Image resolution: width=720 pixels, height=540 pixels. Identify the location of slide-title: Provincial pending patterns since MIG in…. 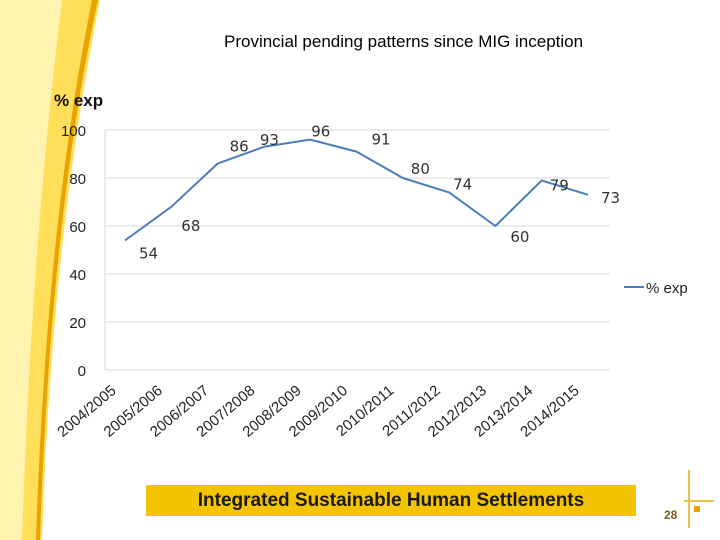
(404, 41).